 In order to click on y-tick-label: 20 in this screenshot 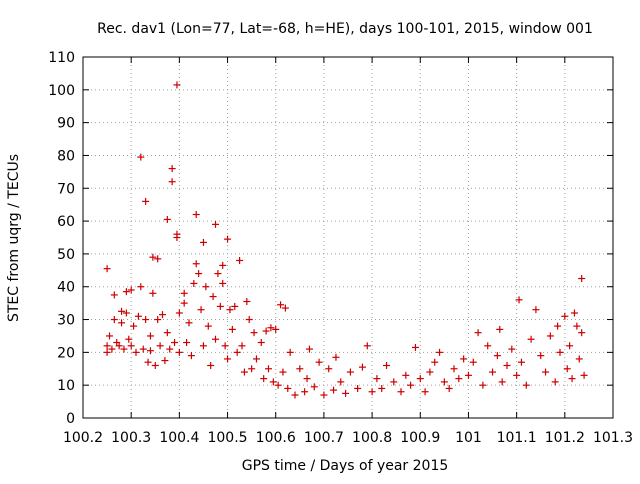, I will do `click(66, 353)`.